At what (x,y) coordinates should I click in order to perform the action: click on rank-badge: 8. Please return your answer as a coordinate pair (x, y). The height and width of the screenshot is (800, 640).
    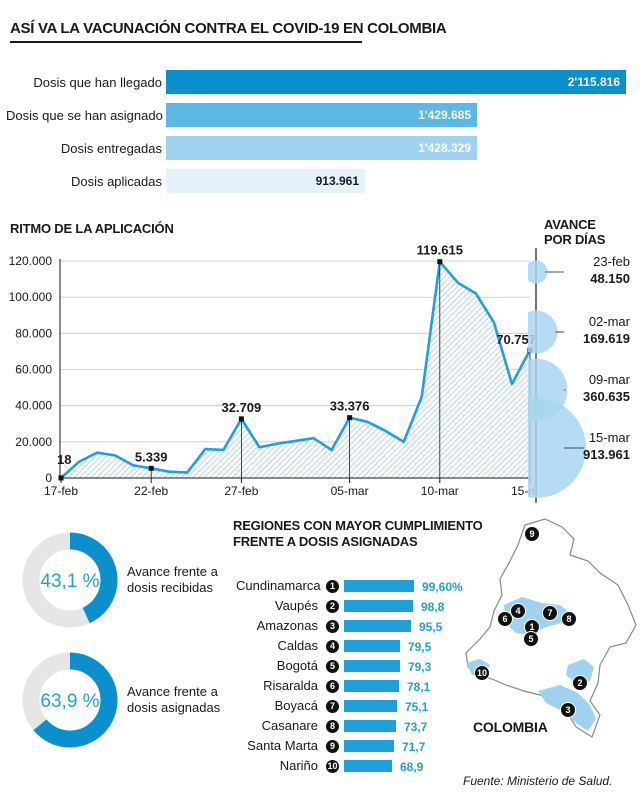
    Looking at the image, I should click on (332, 726).